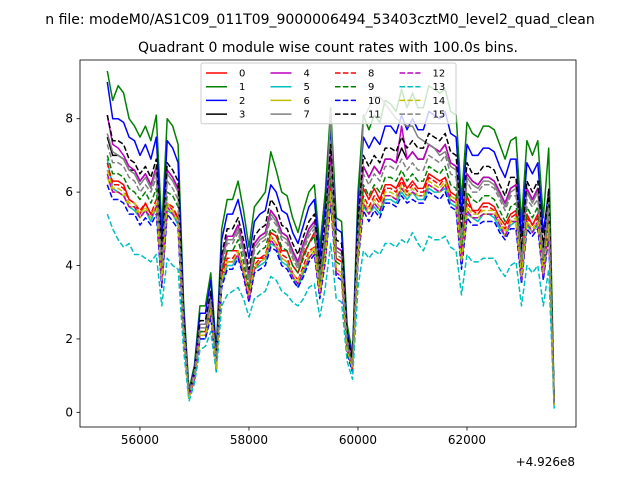 The image size is (640, 480). I want to click on legend-box, so click(328, 93).